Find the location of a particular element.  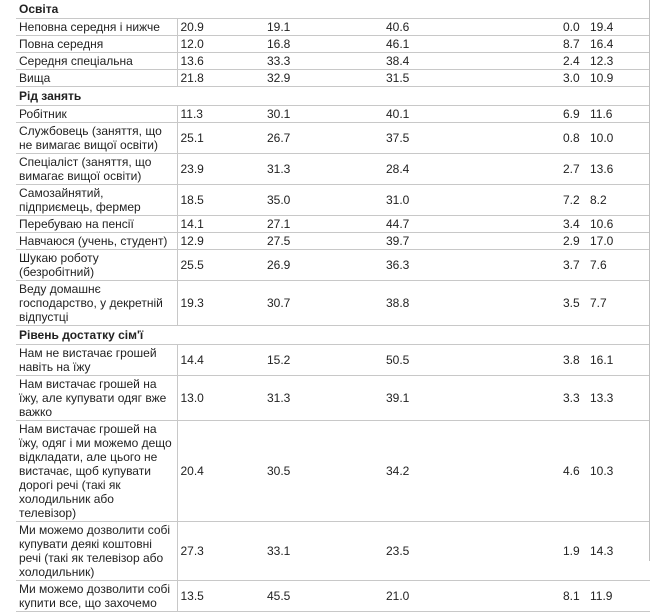

value-cell: 32.9 is located at coordinates (323, 78).